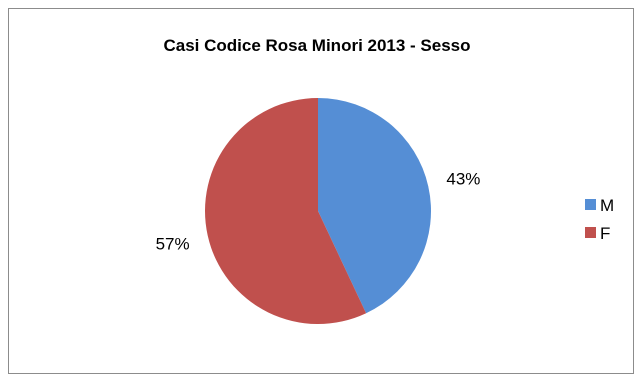 Image resolution: width=643 pixels, height=380 pixels. Describe the element at coordinates (590, 232) in the screenshot. I see `legend-swatch-f` at that location.